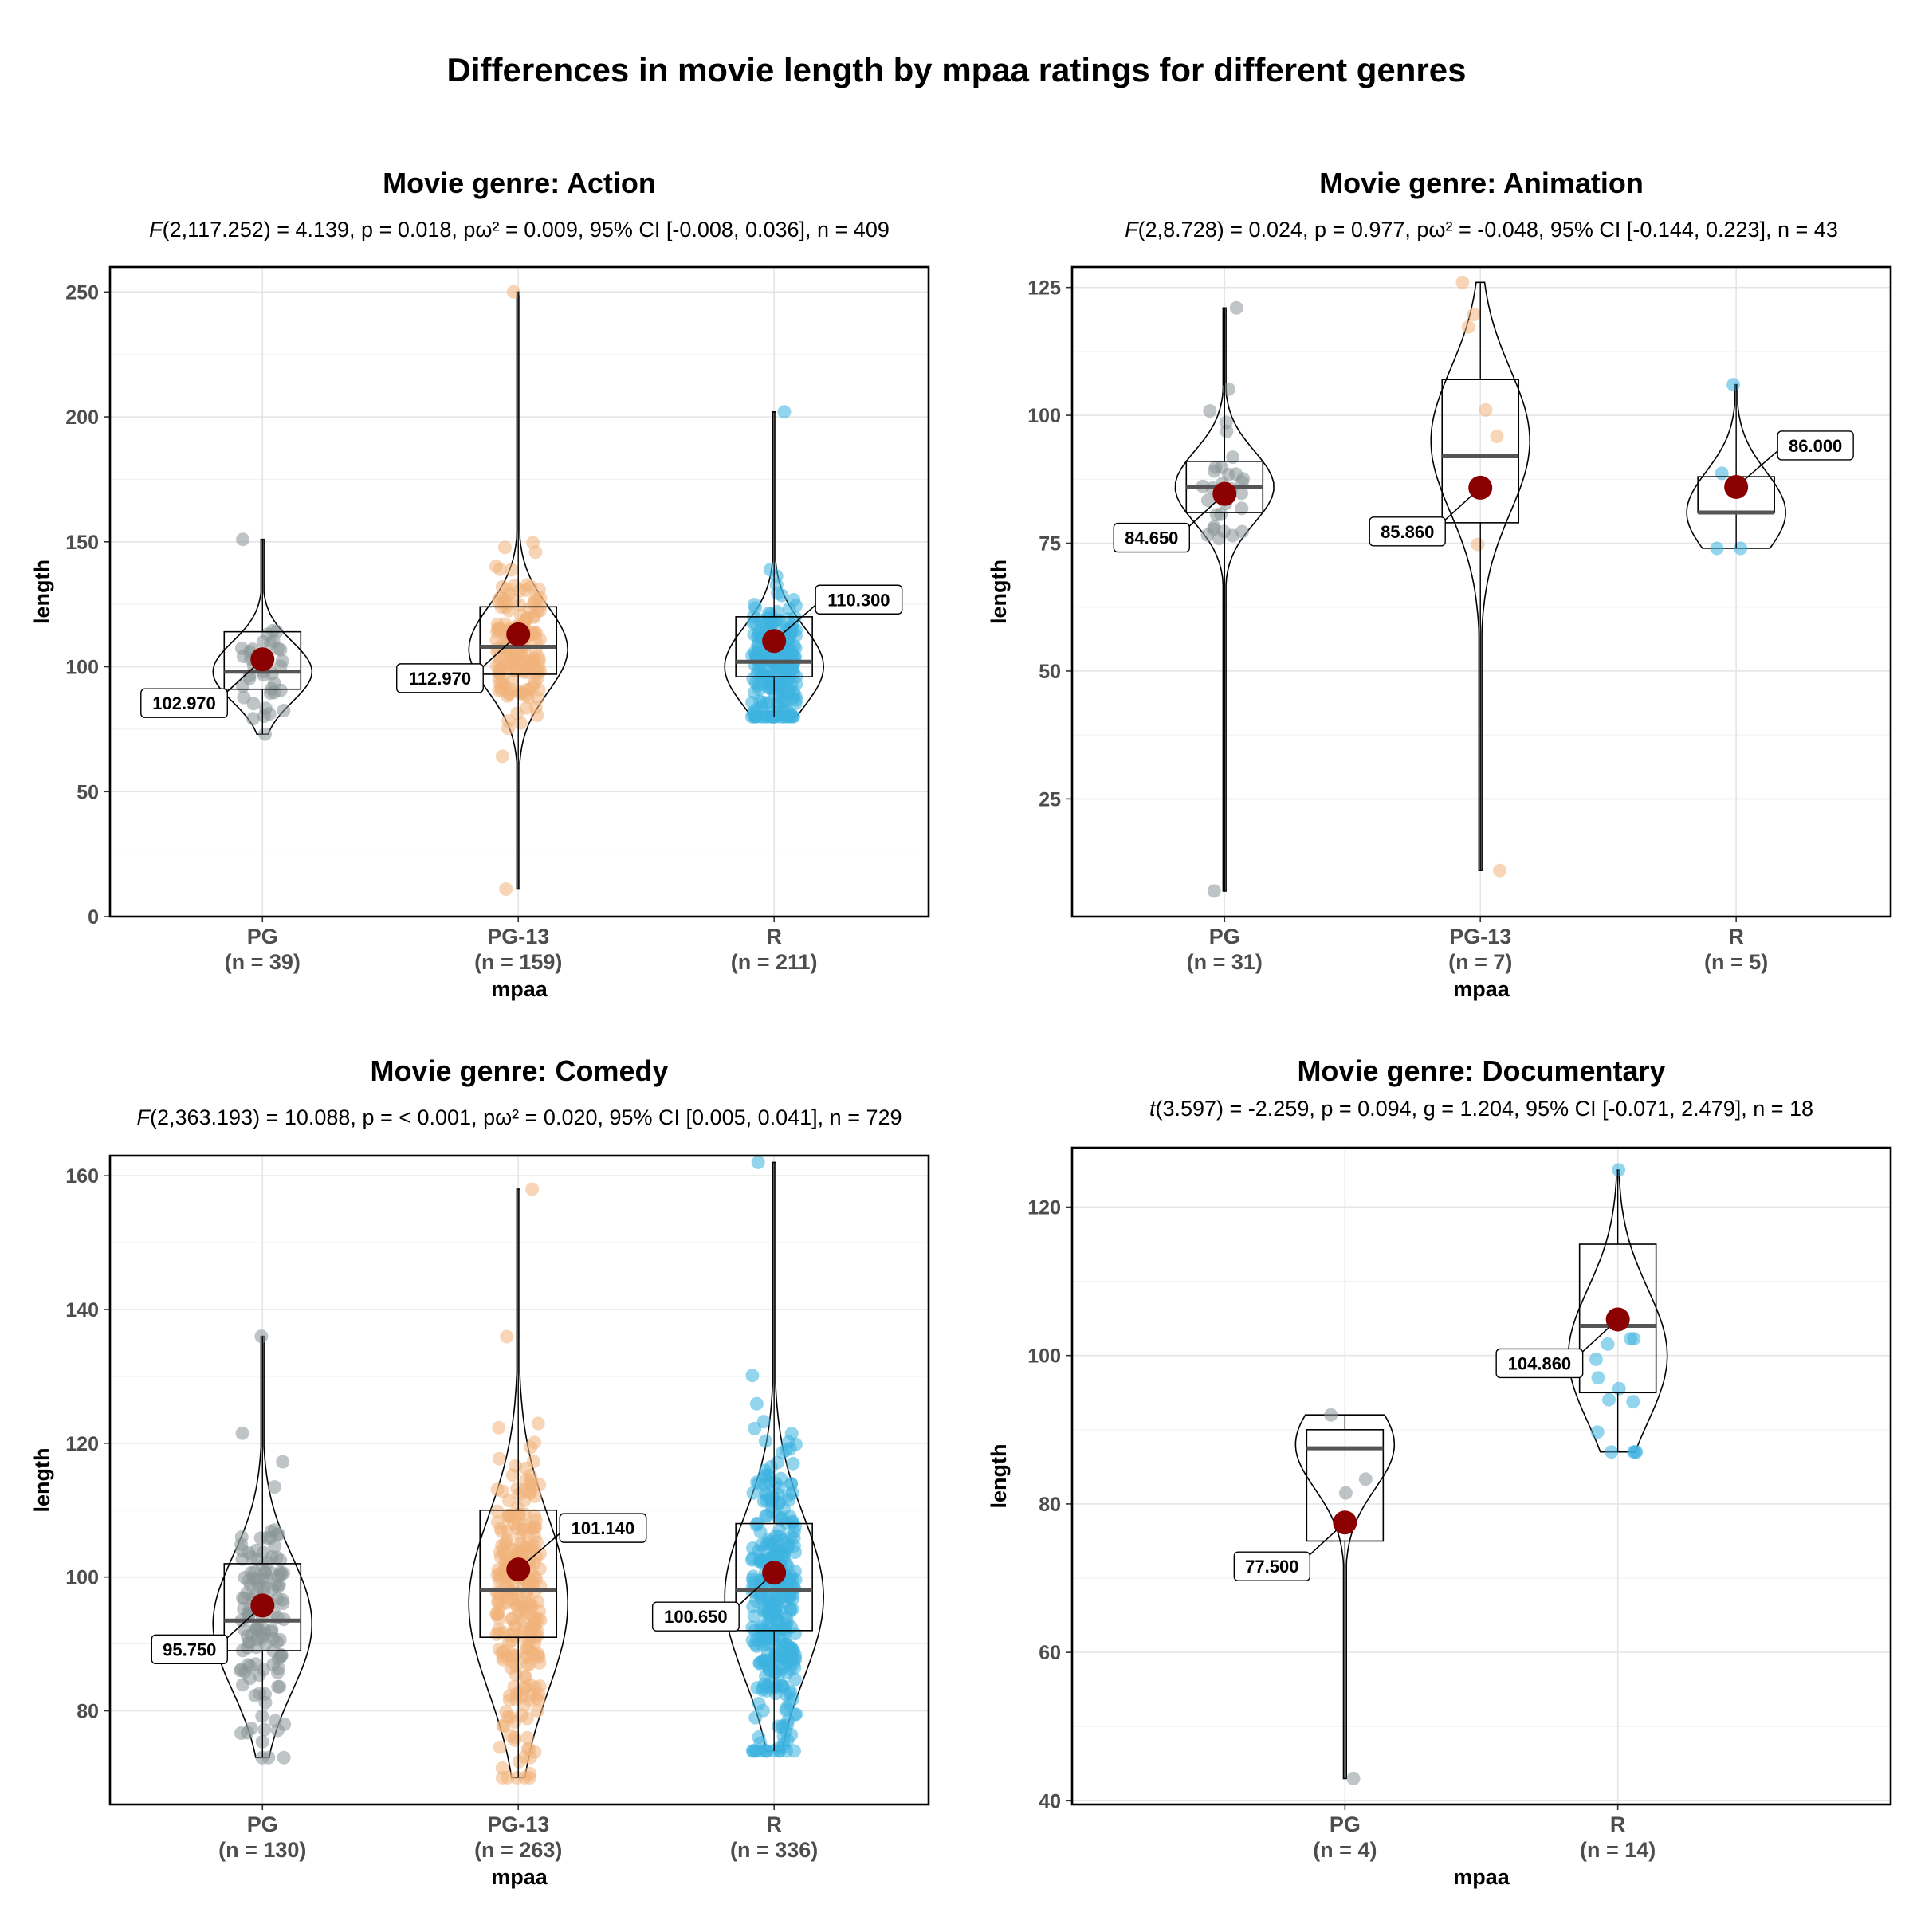 This screenshot has width=1913, height=1932. I want to click on group-pg-13: 85.860, so click(1450, 576).